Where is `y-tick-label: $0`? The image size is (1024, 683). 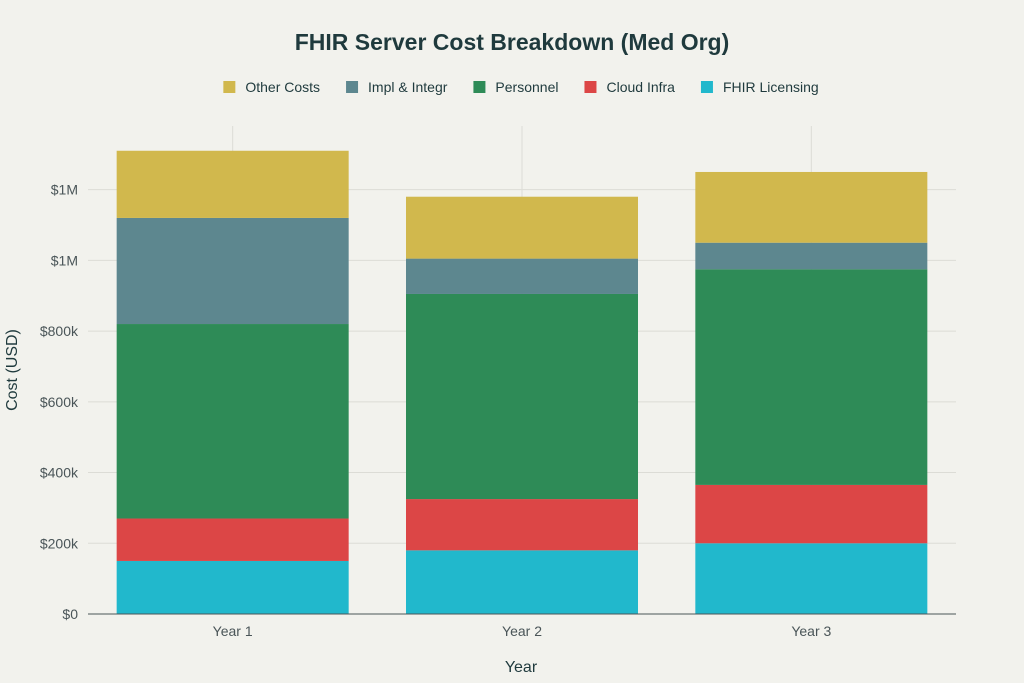 y-tick-label: $0 is located at coordinates (70, 614).